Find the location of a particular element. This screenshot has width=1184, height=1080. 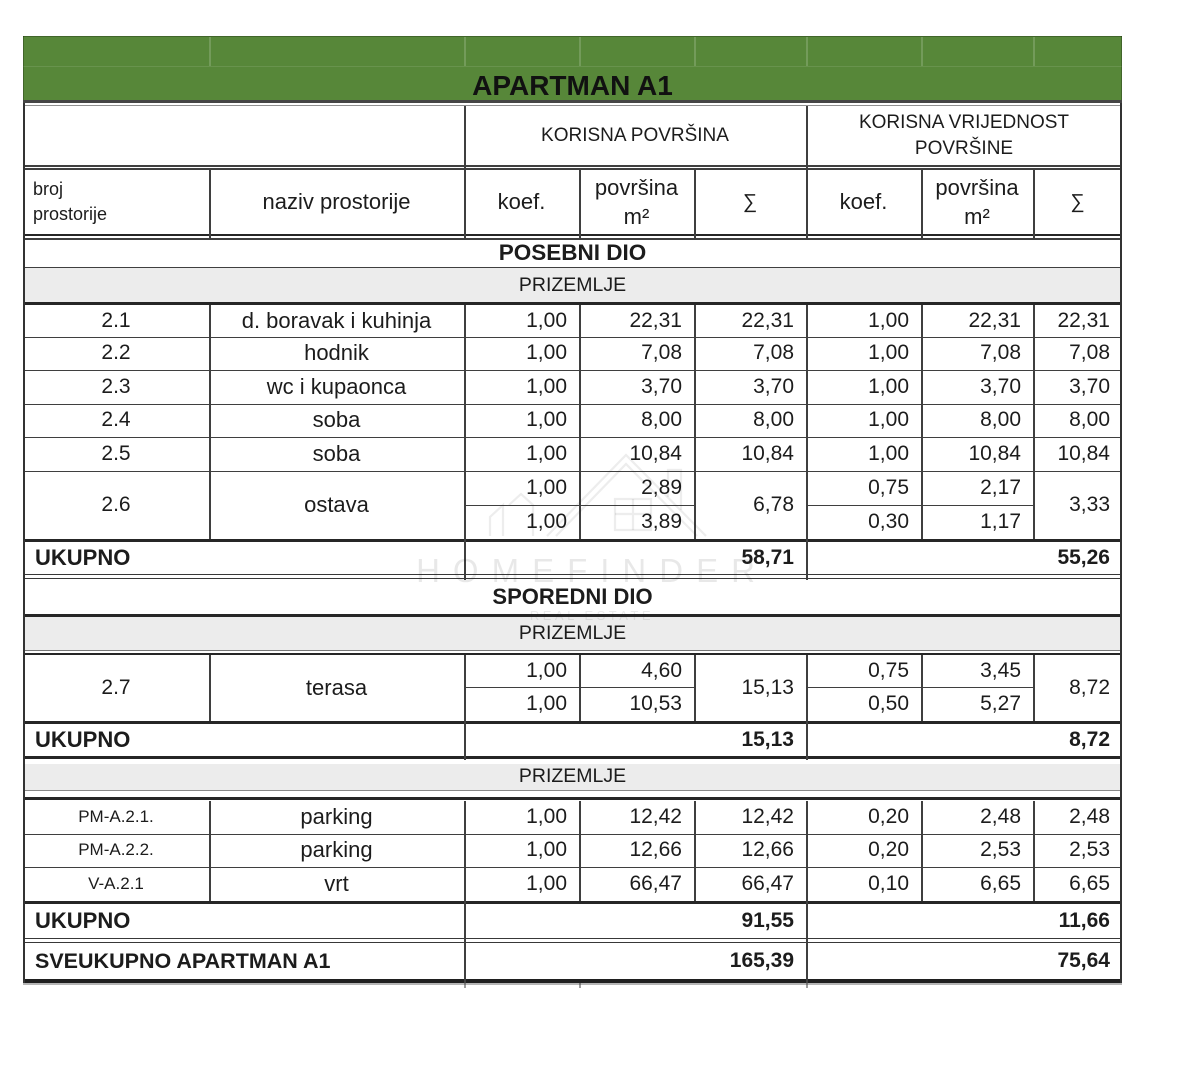

svg-text: HOMEFINDER is located at coordinates (592, 570).